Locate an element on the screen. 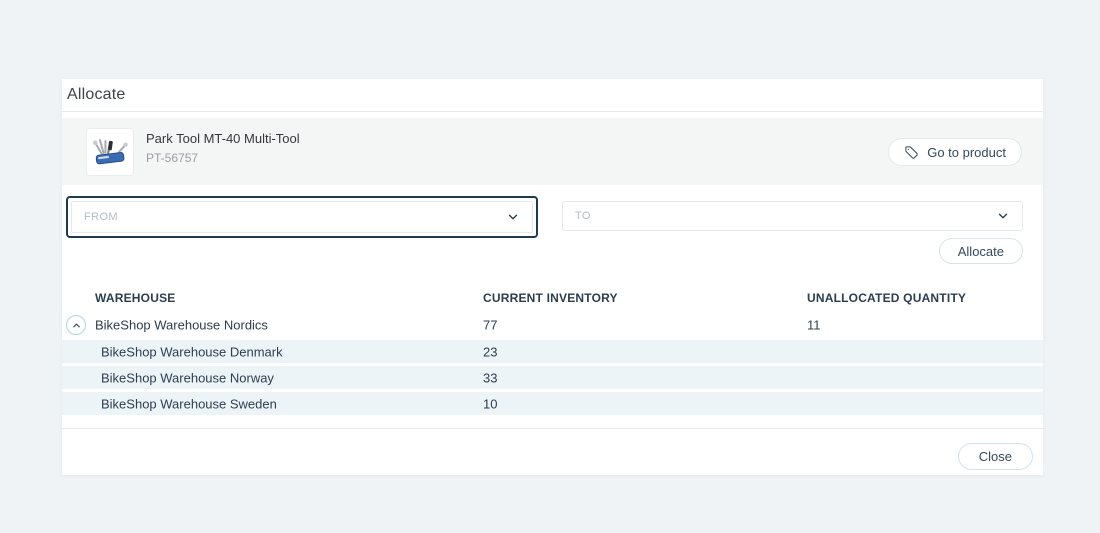  modal-title: Allocate is located at coordinates (96, 94).